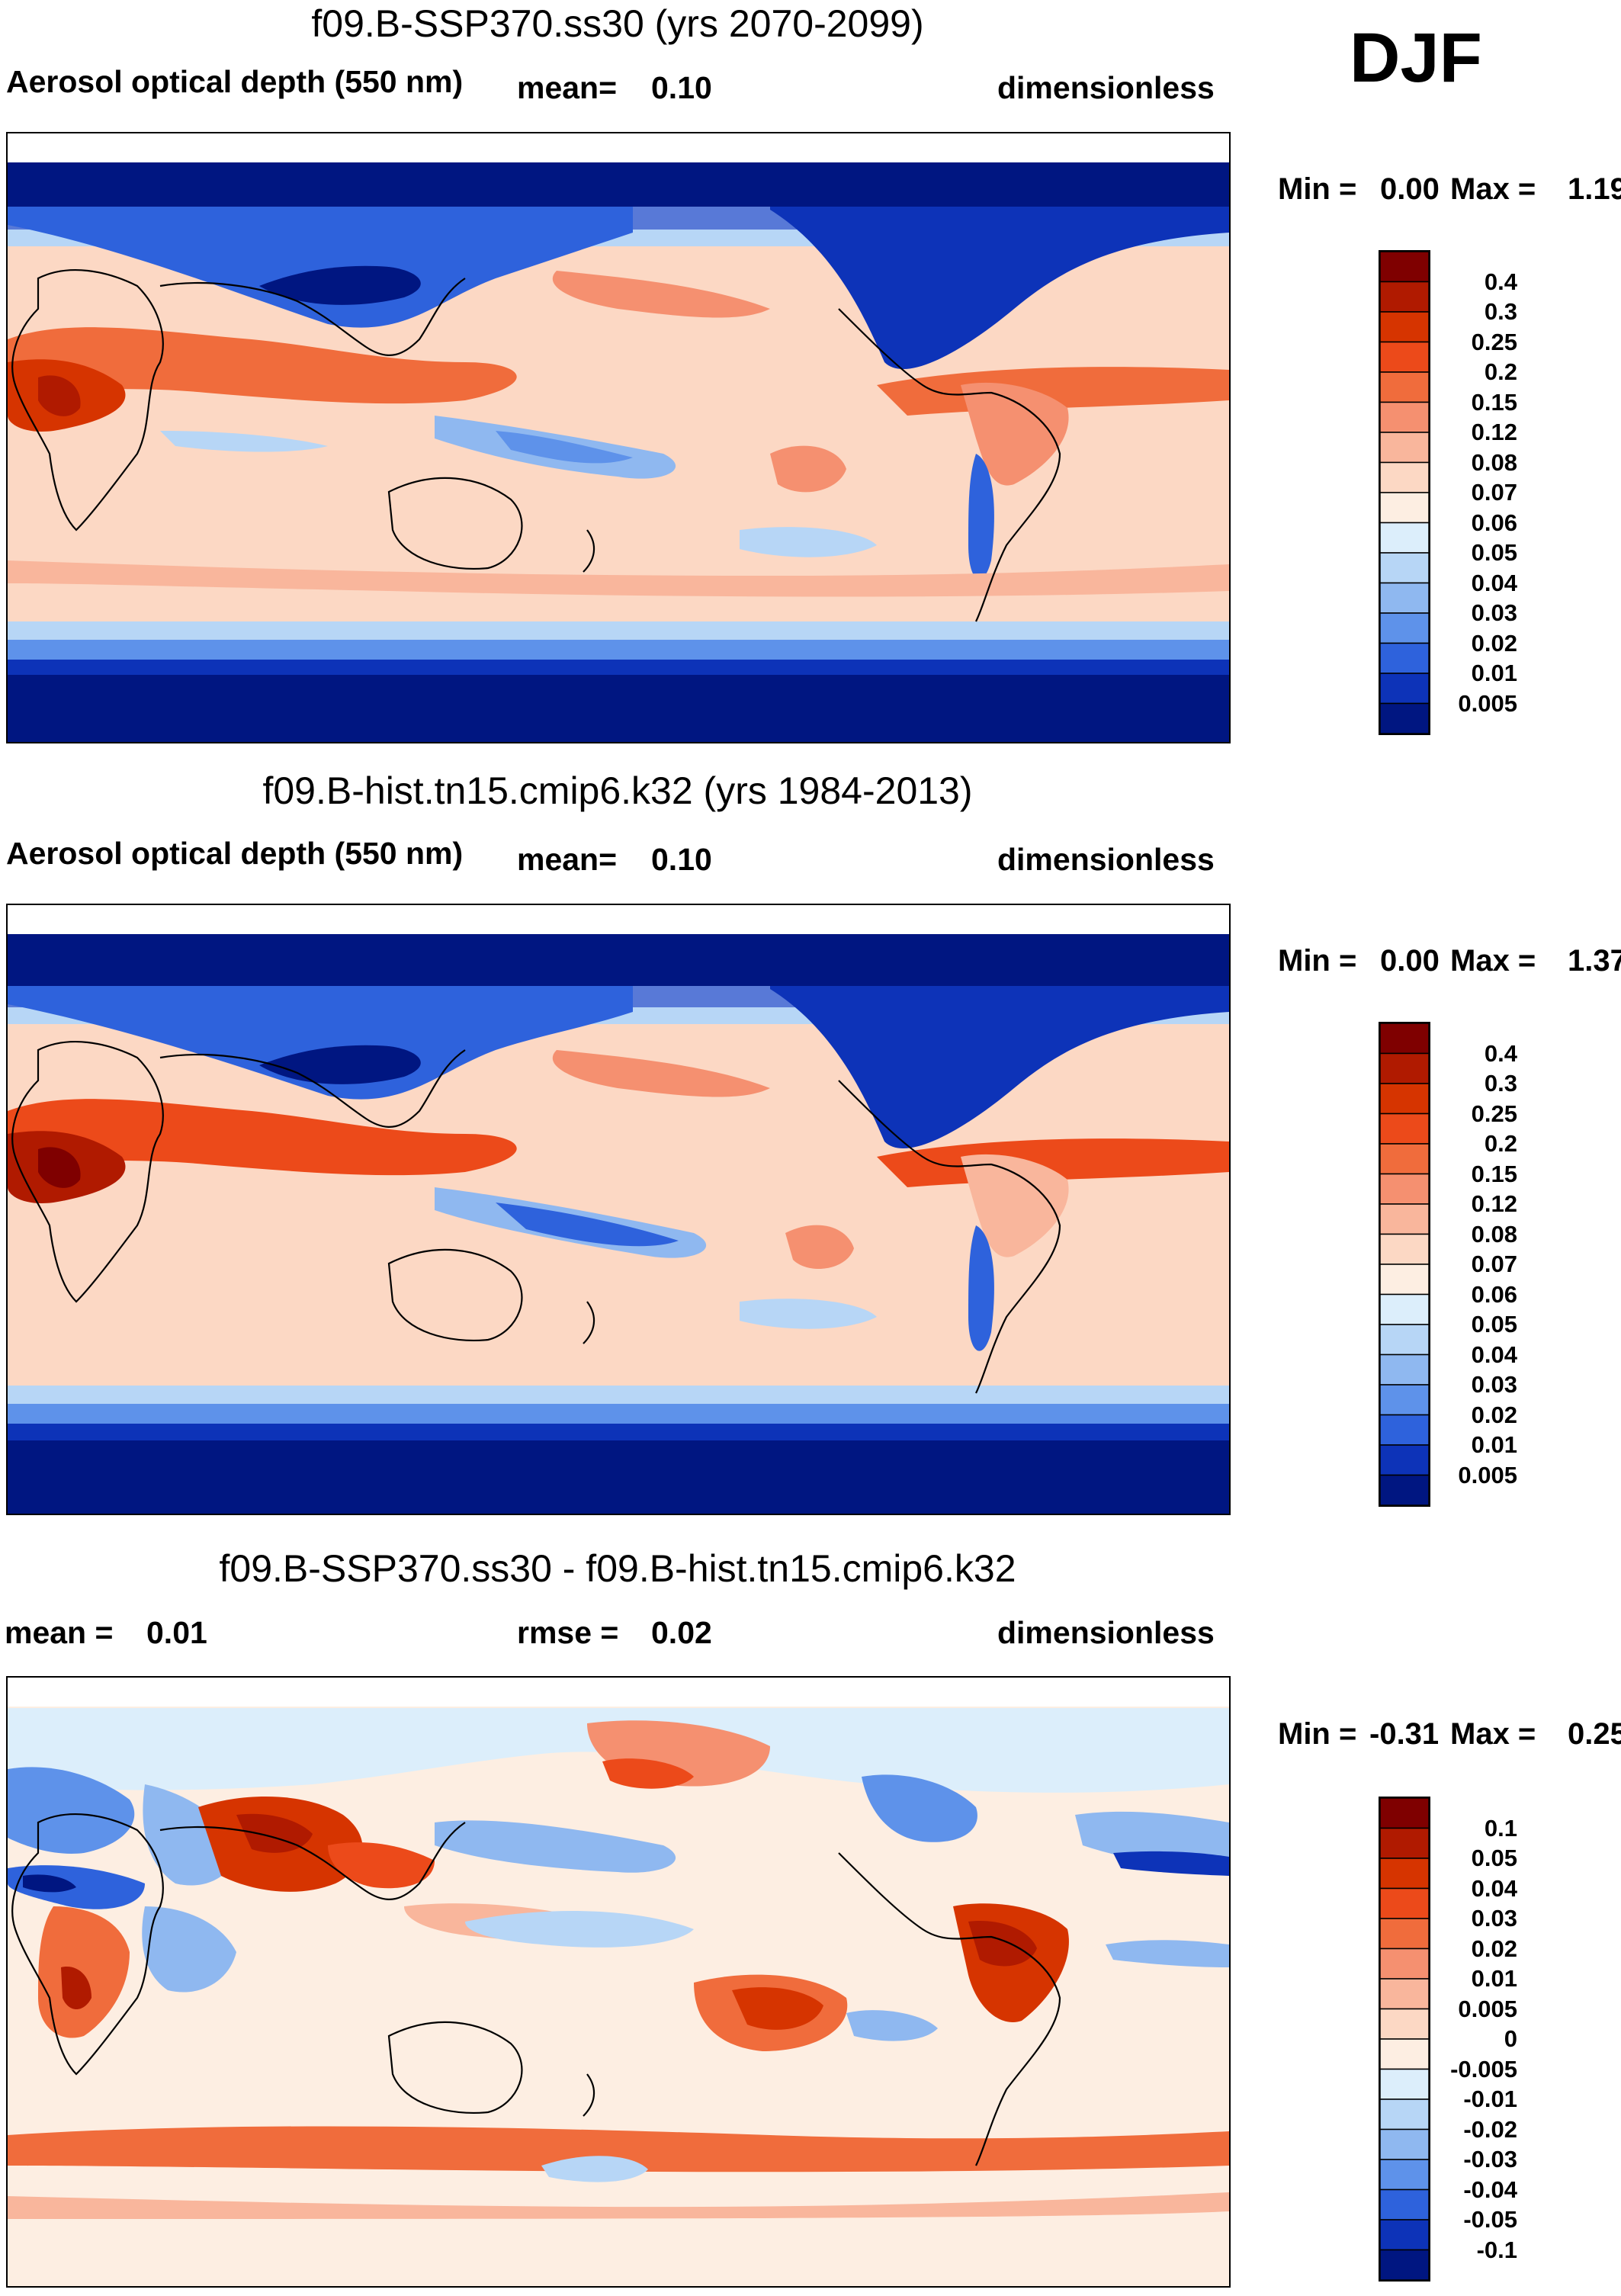  I want to click on colorbar-tick-label: -0.1, so click(1496, 2249).